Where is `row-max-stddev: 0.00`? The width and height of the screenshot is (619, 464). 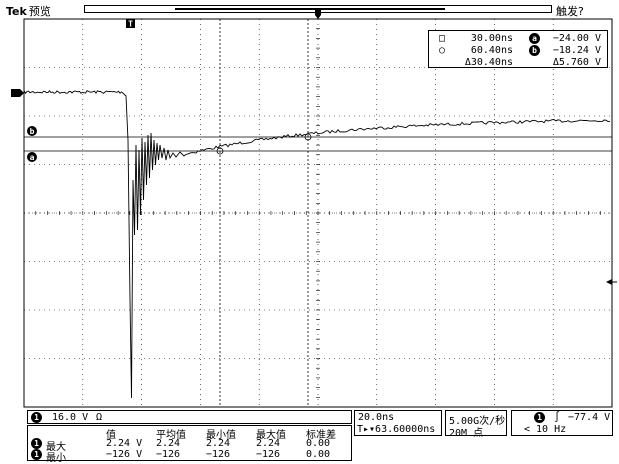
row-max-stddev: 0.00 is located at coordinates (318, 443).